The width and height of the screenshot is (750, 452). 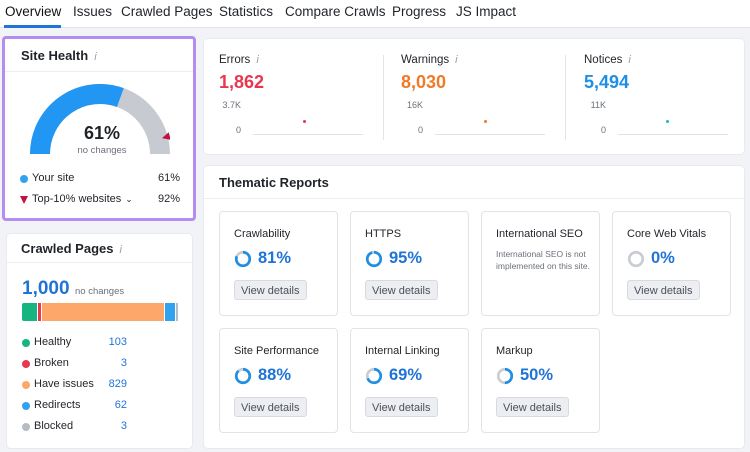 What do you see at coordinates (486, 11) in the screenshot?
I see `tab-js-impact: JS Impact` at bounding box center [486, 11].